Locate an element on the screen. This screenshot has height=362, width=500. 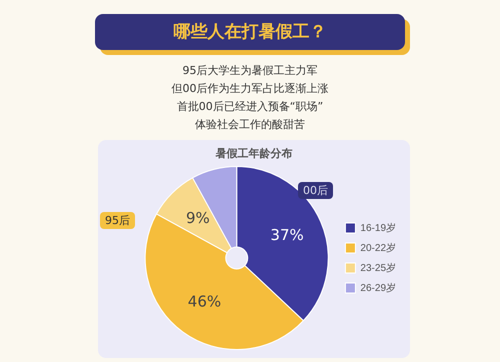
data-label: 9% is located at coordinates (198, 218).